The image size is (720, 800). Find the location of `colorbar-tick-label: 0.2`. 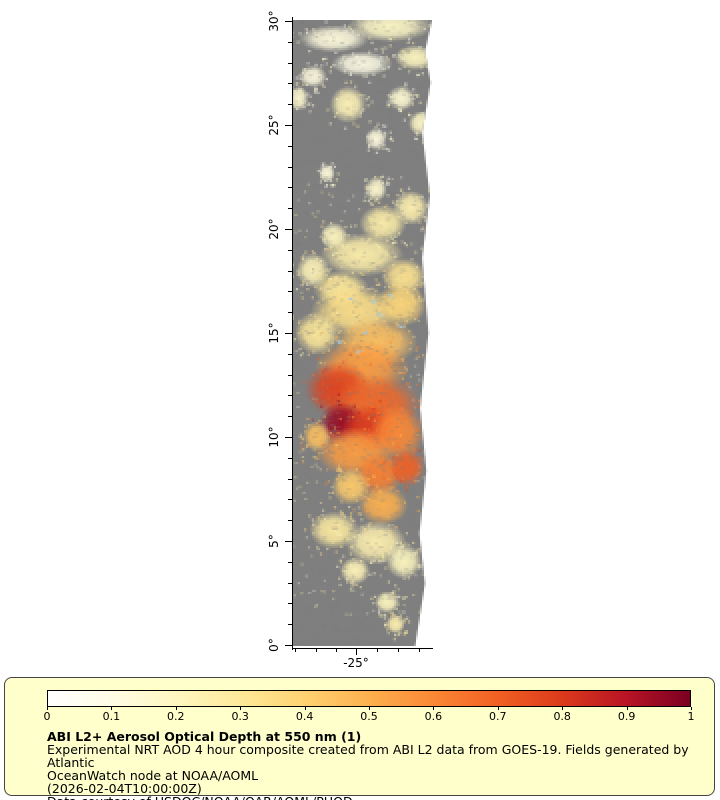

colorbar-tick-label: 0.2 is located at coordinates (176, 716).